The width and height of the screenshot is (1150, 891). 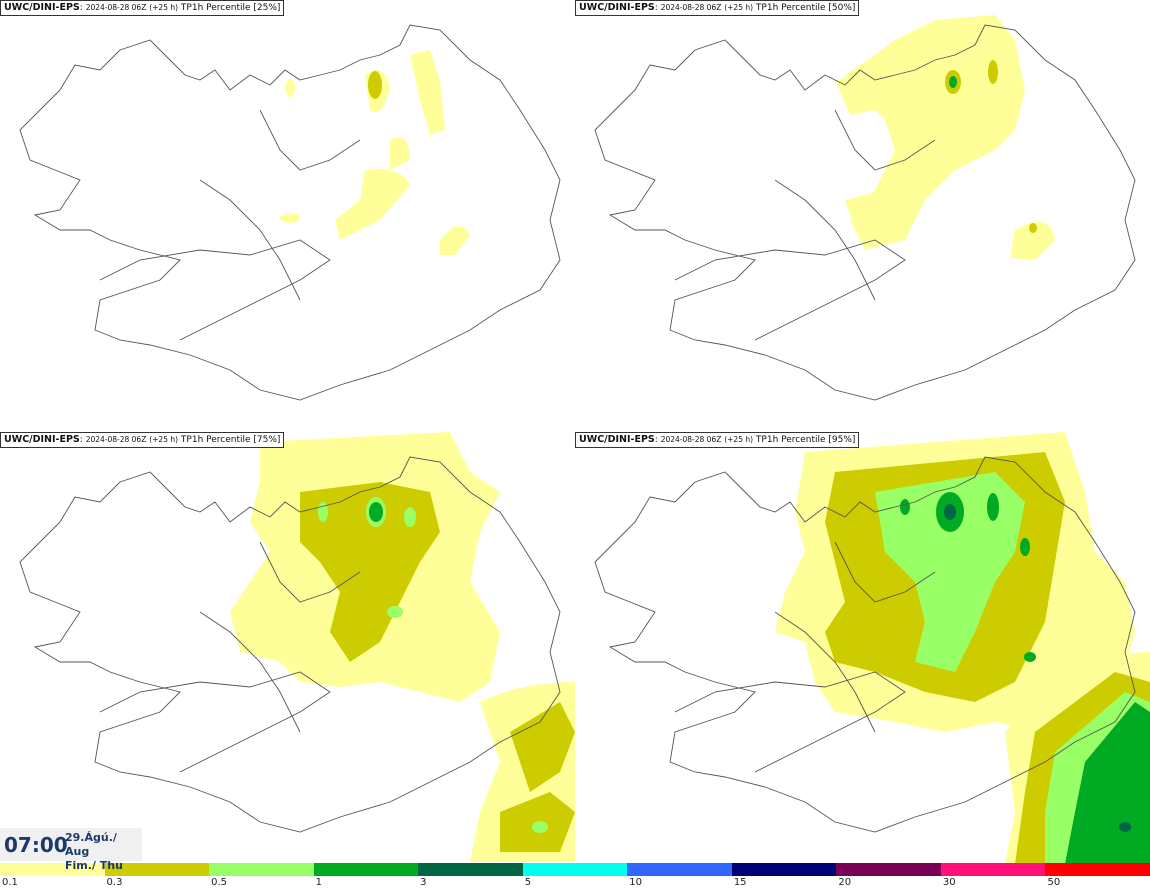 What do you see at coordinates (635, 882) in the screenshot?
I see `colorbar-tick-label: 10` at bounding box center [635, 882].